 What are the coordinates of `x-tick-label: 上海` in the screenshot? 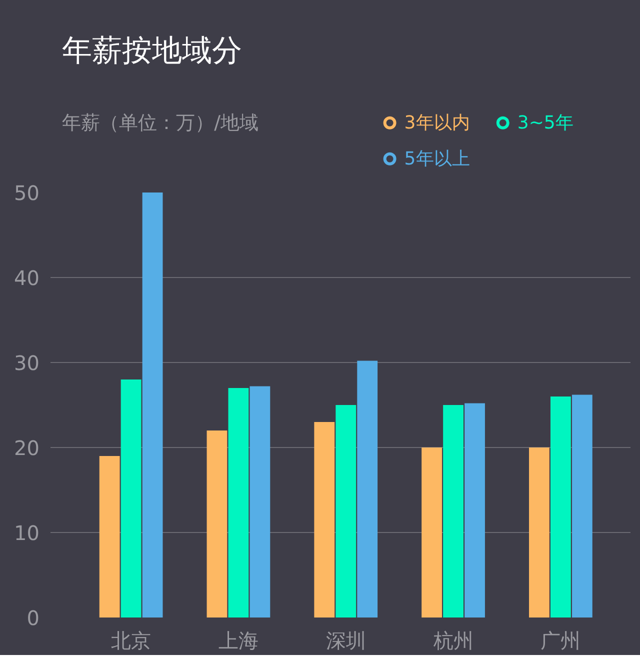 It's located at (238, 640).